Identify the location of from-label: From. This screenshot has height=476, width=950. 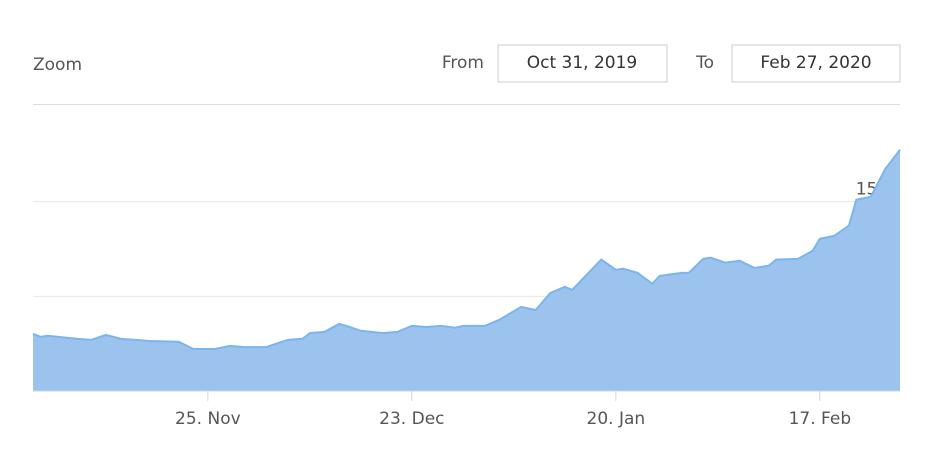
(463, 63).